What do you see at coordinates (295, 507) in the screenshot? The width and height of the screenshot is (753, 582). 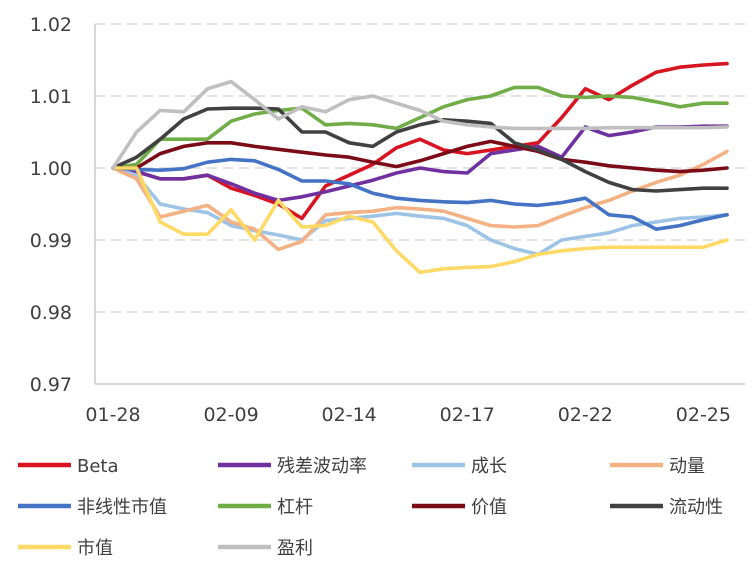 I see `legend-label: 杠杆` at bounding box center [295, 507].